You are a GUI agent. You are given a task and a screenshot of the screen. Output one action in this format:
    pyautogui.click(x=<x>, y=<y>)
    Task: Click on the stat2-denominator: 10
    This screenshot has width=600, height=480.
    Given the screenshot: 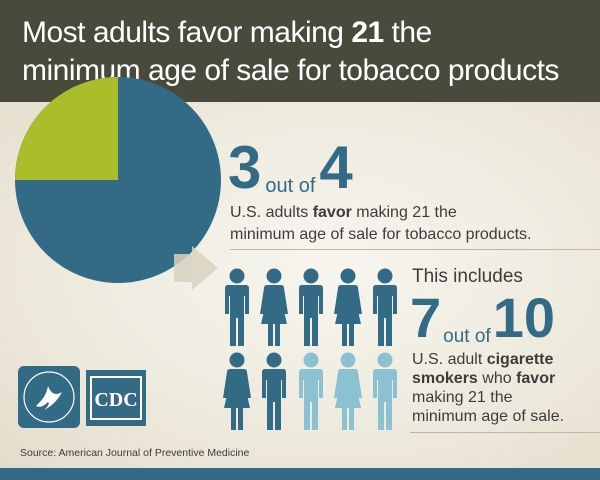 What is the action you would take?
    pyautogui.click(x=523, y=317)
    